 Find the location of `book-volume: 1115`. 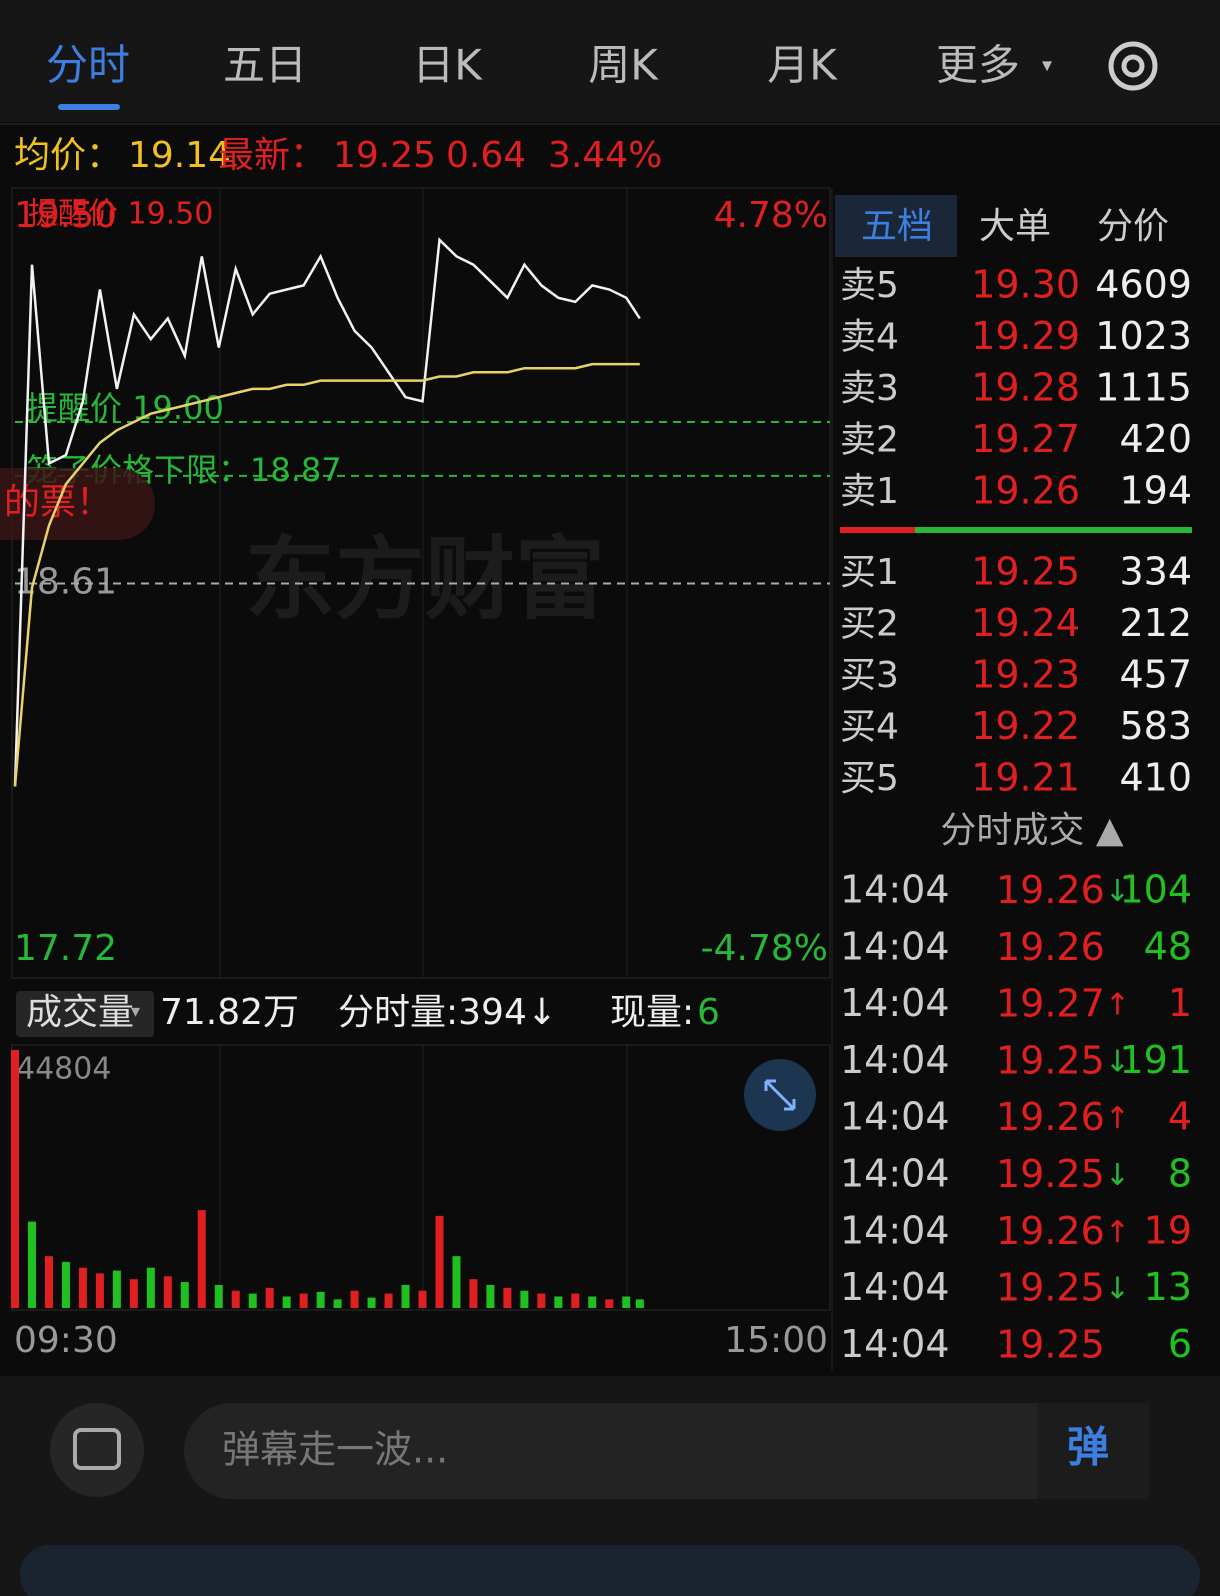

book-volume: 1115 is located at coordinates (1143, 388).